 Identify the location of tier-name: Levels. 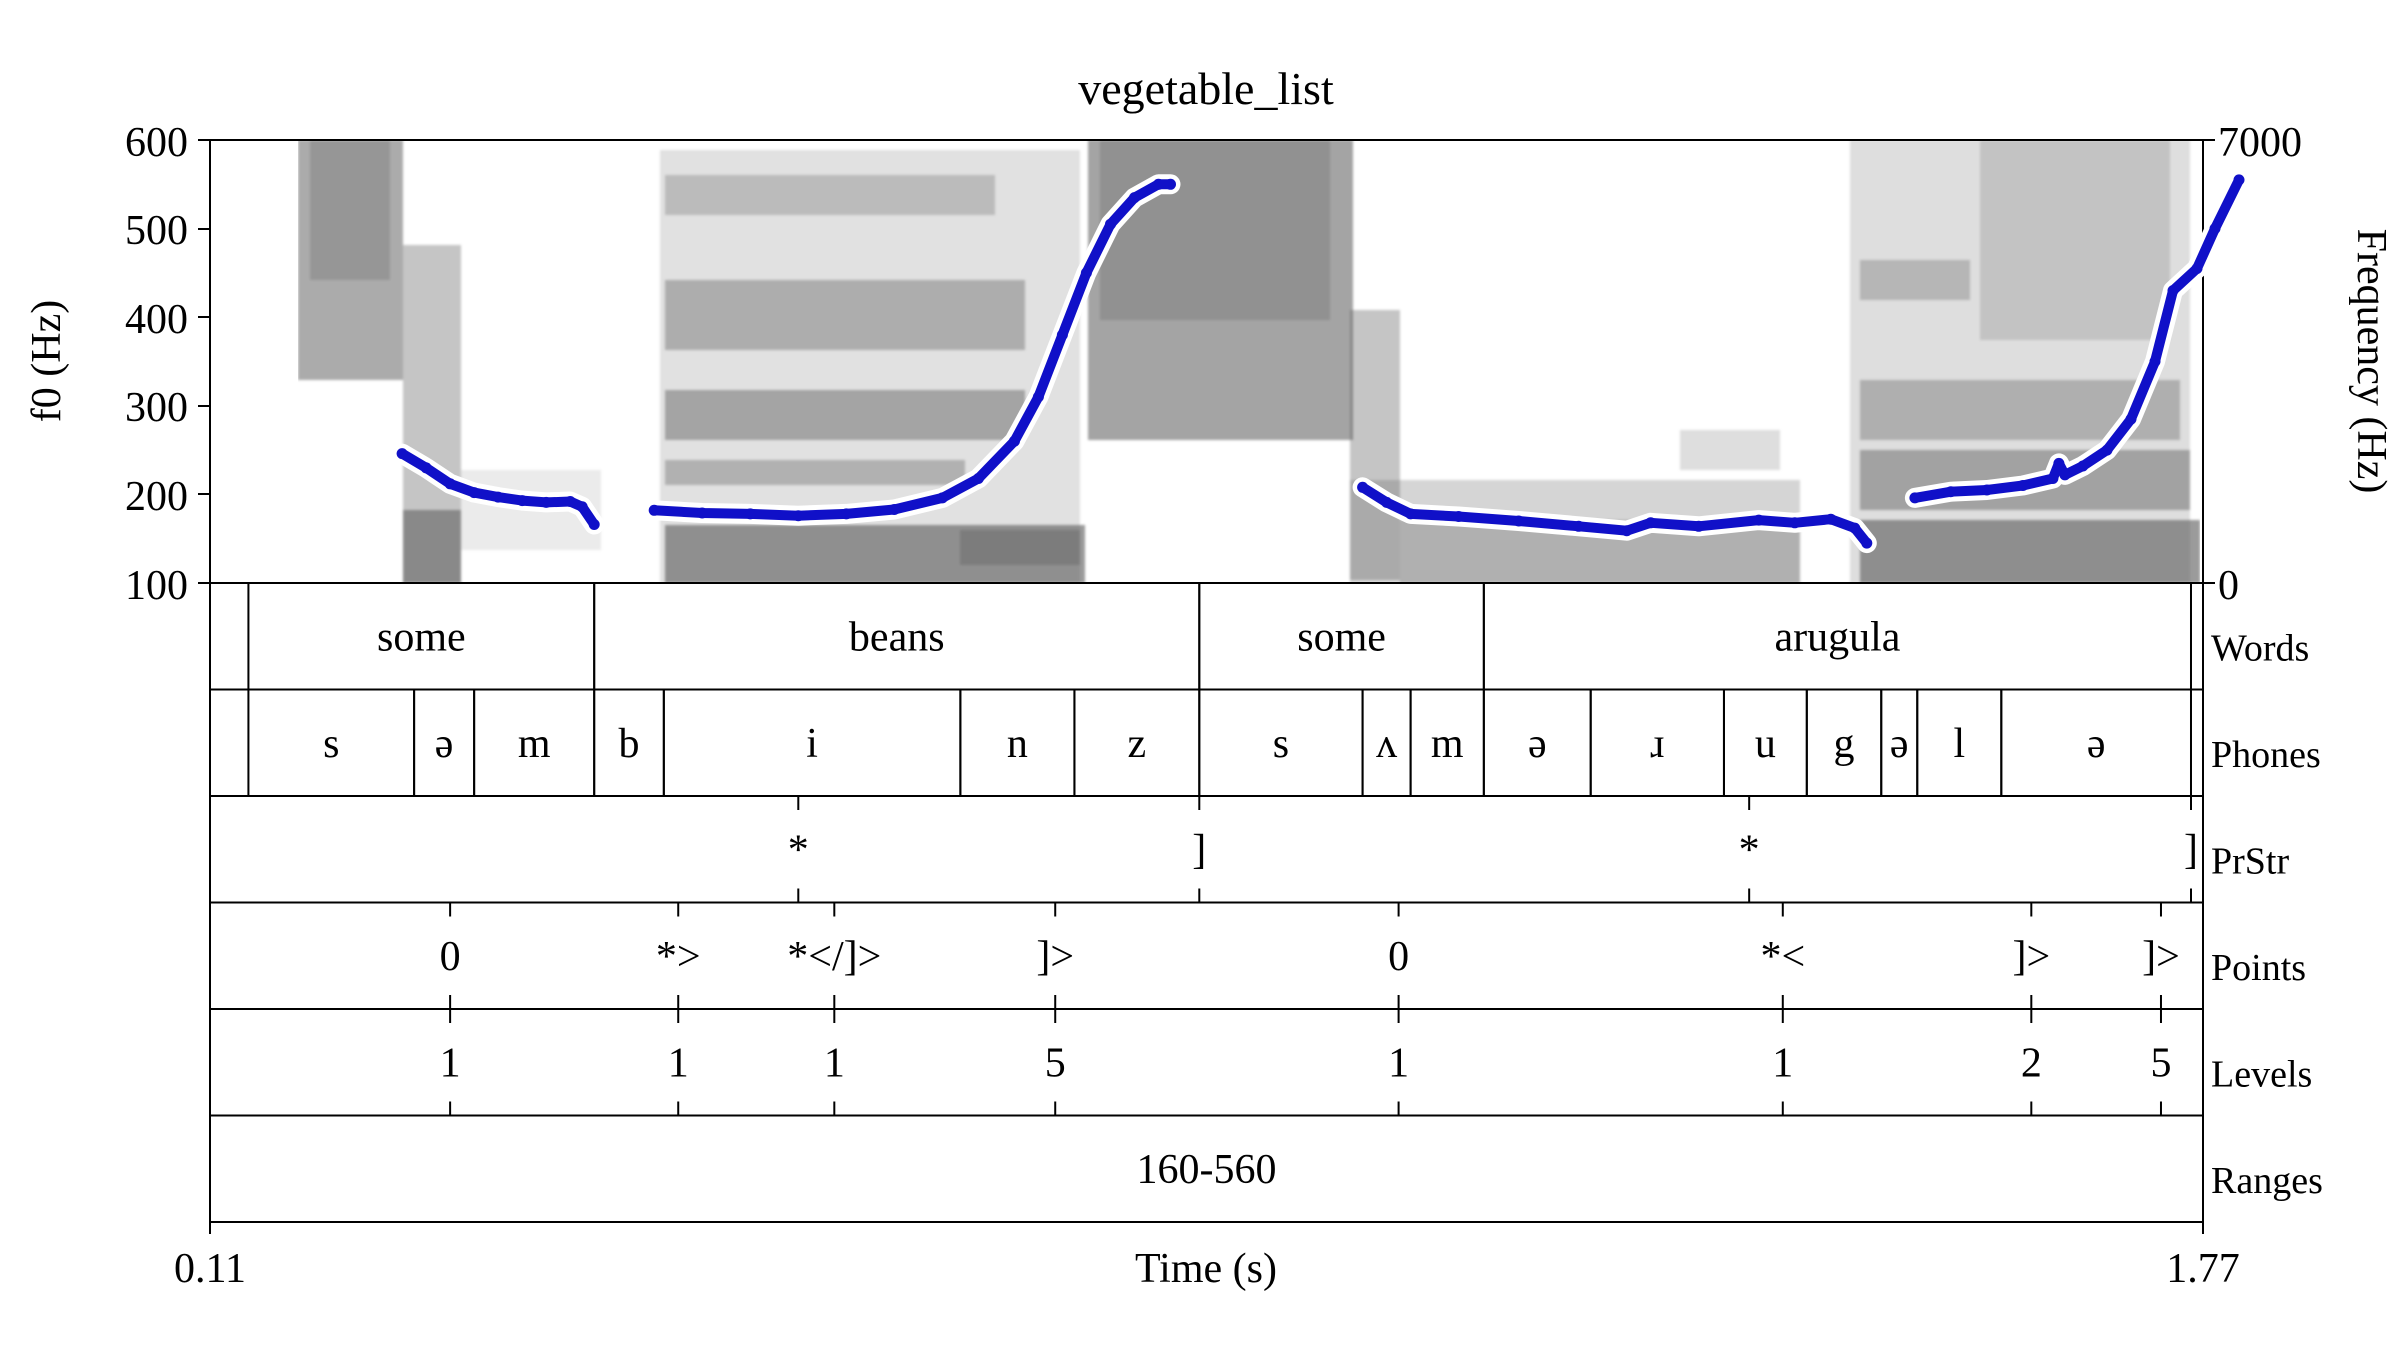
(2261, 1074).